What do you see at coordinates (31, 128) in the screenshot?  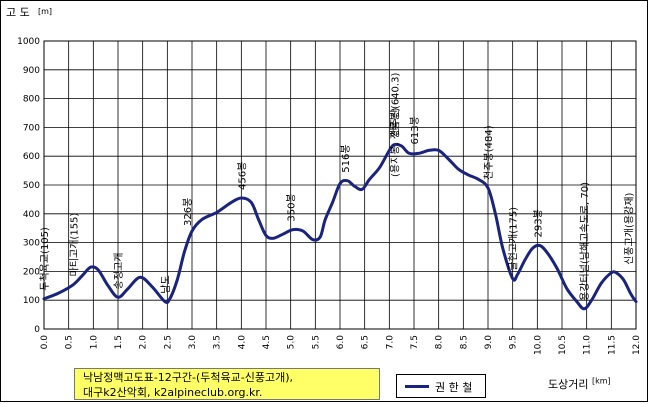 I see `y-tick-label: 700` at bounding box center [31, 128].